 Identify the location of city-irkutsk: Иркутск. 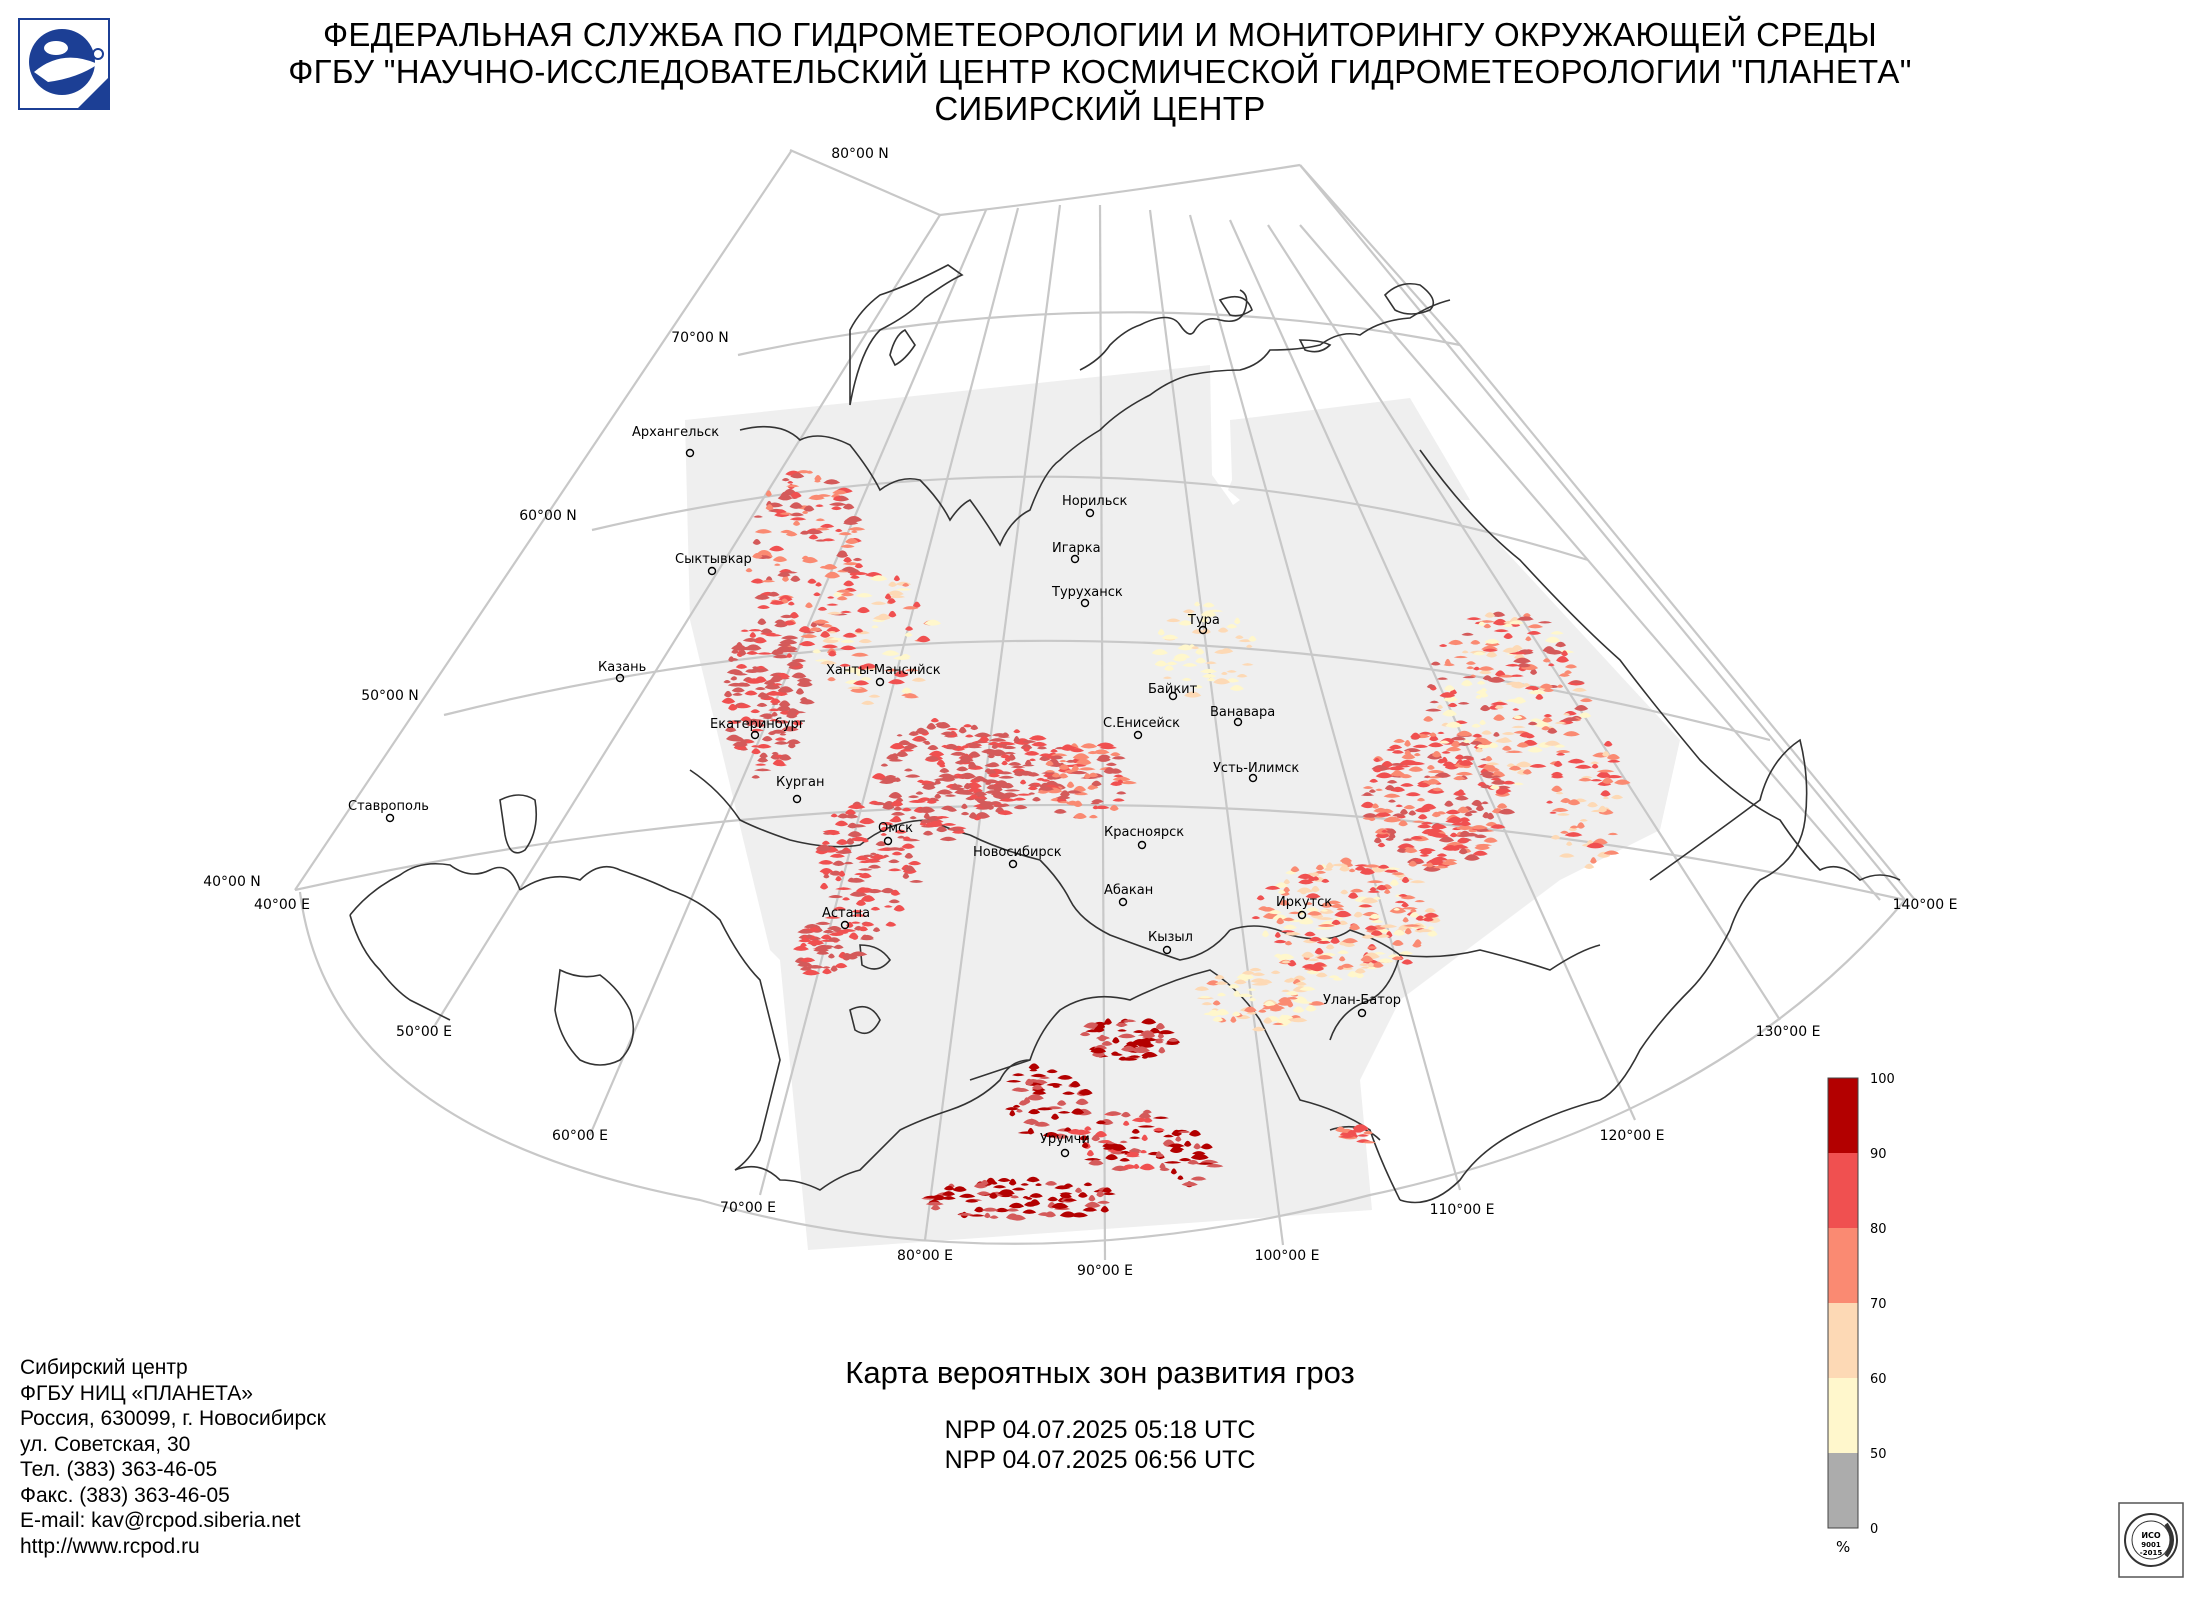
(1304, 902).